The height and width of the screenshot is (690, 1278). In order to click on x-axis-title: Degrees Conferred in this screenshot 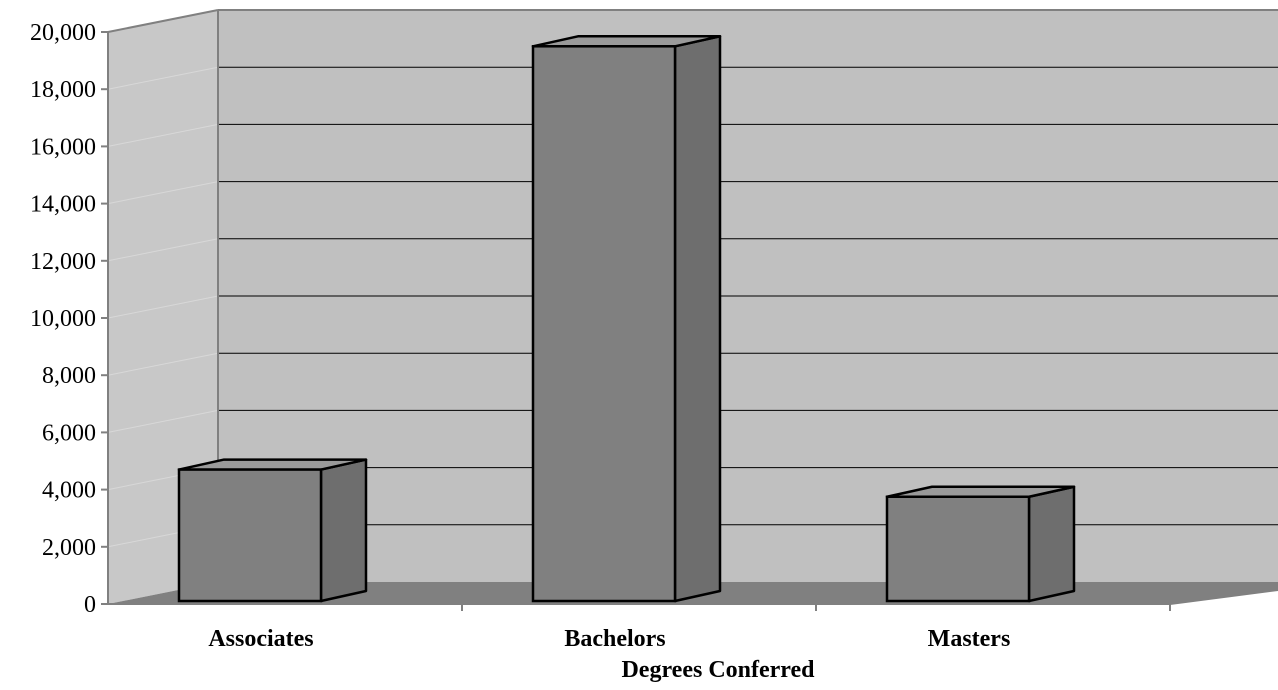, I will do `click(718, 670)`.